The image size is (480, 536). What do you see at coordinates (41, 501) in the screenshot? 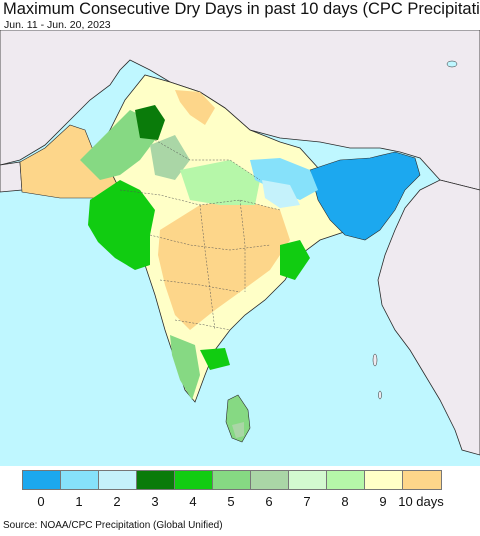
I see `legend-label-0: 0` at bounding box center [41, 501].